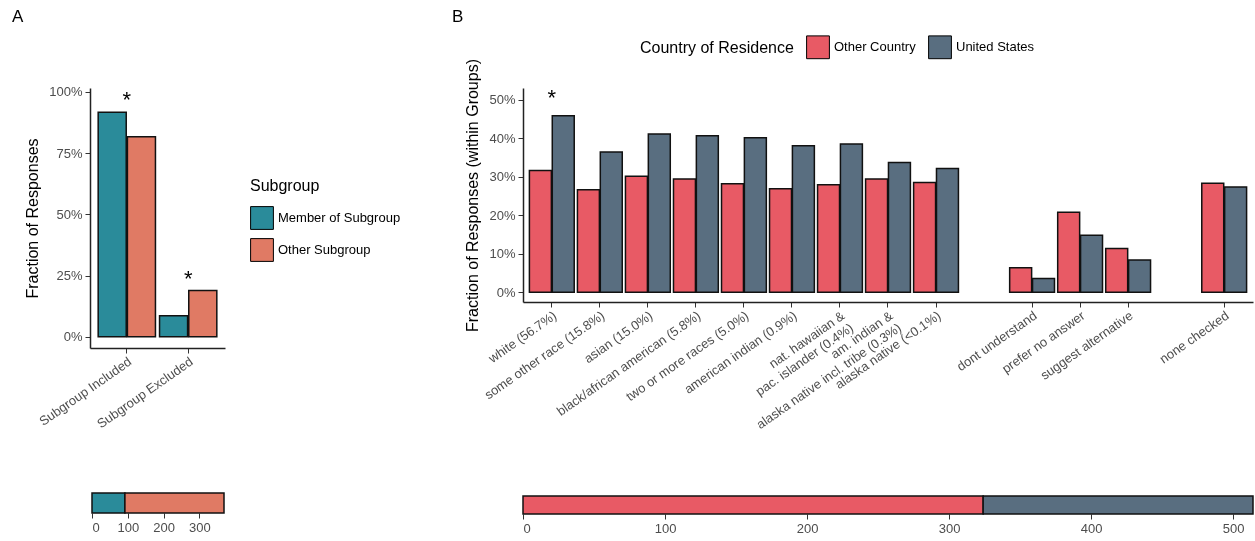 This screenshot has width=1255, height=541. Describe the element at coordinates (995, 47) in the screenshot. I see `legend-label: United States` at that location.